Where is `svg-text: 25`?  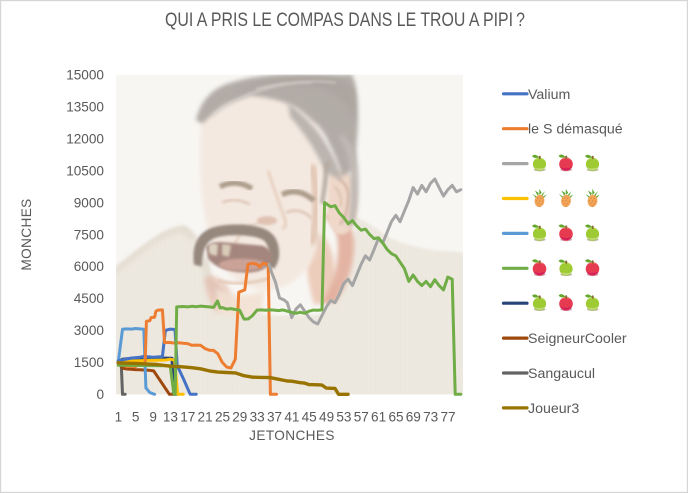 svg-text: 25 is located at coordinates (222, 417).